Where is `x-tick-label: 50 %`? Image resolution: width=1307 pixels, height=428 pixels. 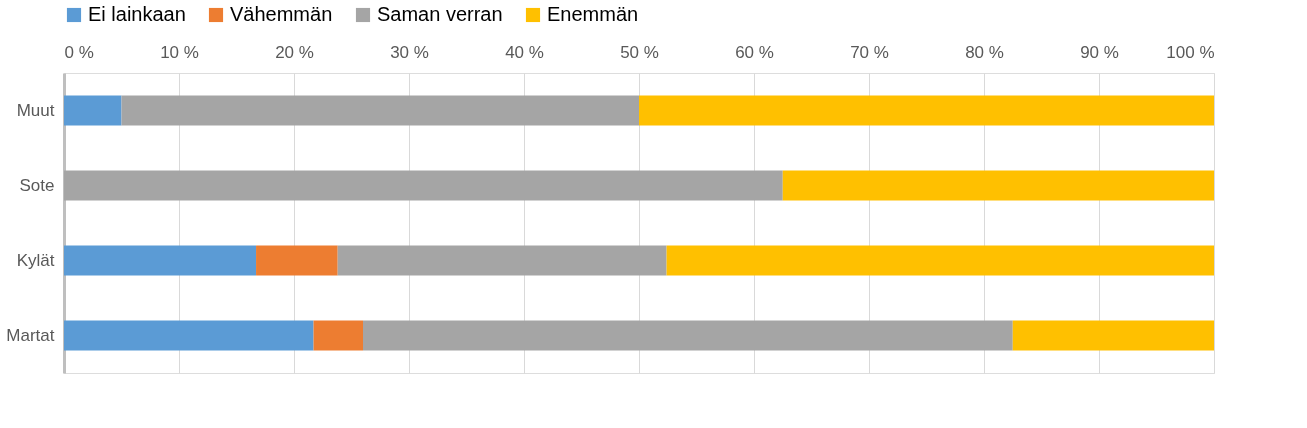
x-tick-label: 50 % is located at coordinates (639, 52).